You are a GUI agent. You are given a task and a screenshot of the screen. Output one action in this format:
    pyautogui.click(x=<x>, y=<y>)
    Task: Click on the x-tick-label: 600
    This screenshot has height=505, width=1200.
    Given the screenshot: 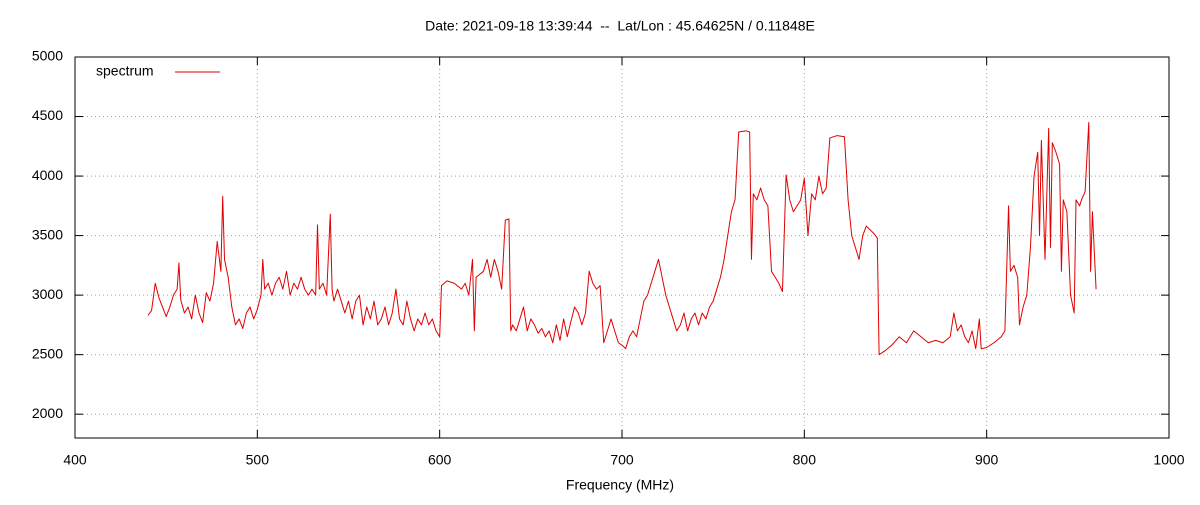 What is the action you would take?
    pyautogui.click(x=440, y=460)
    